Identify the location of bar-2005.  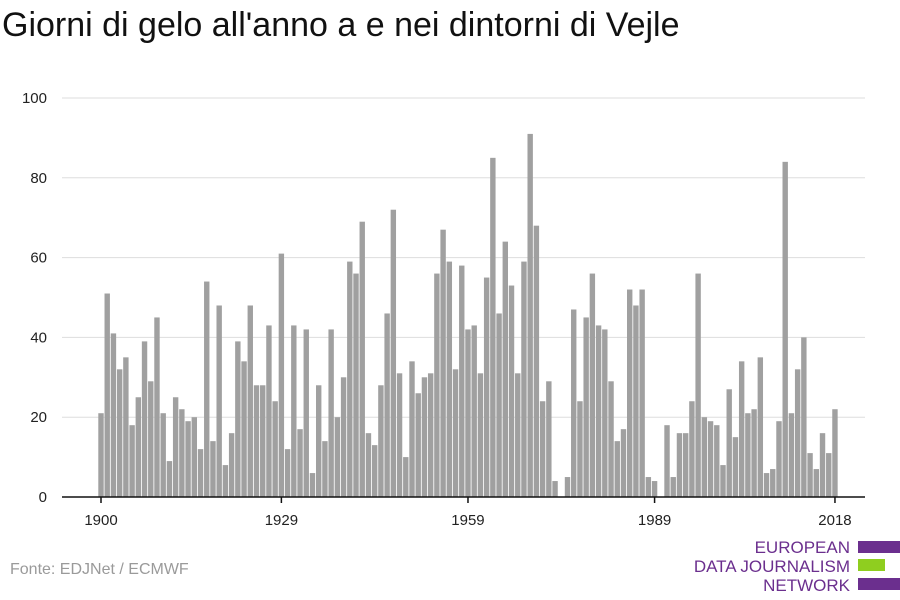
(754, 453).